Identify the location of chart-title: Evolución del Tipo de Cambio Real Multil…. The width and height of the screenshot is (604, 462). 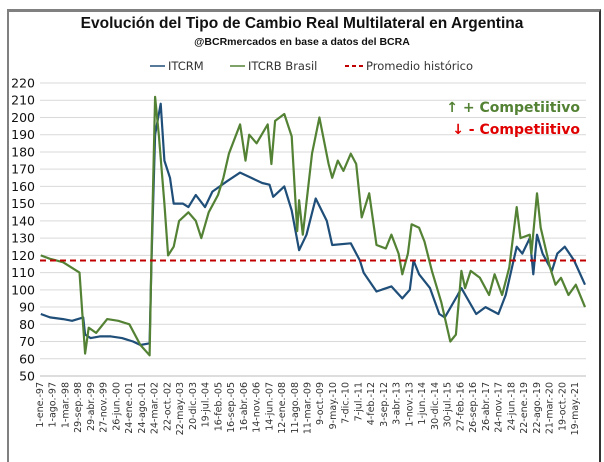
(302, 23).